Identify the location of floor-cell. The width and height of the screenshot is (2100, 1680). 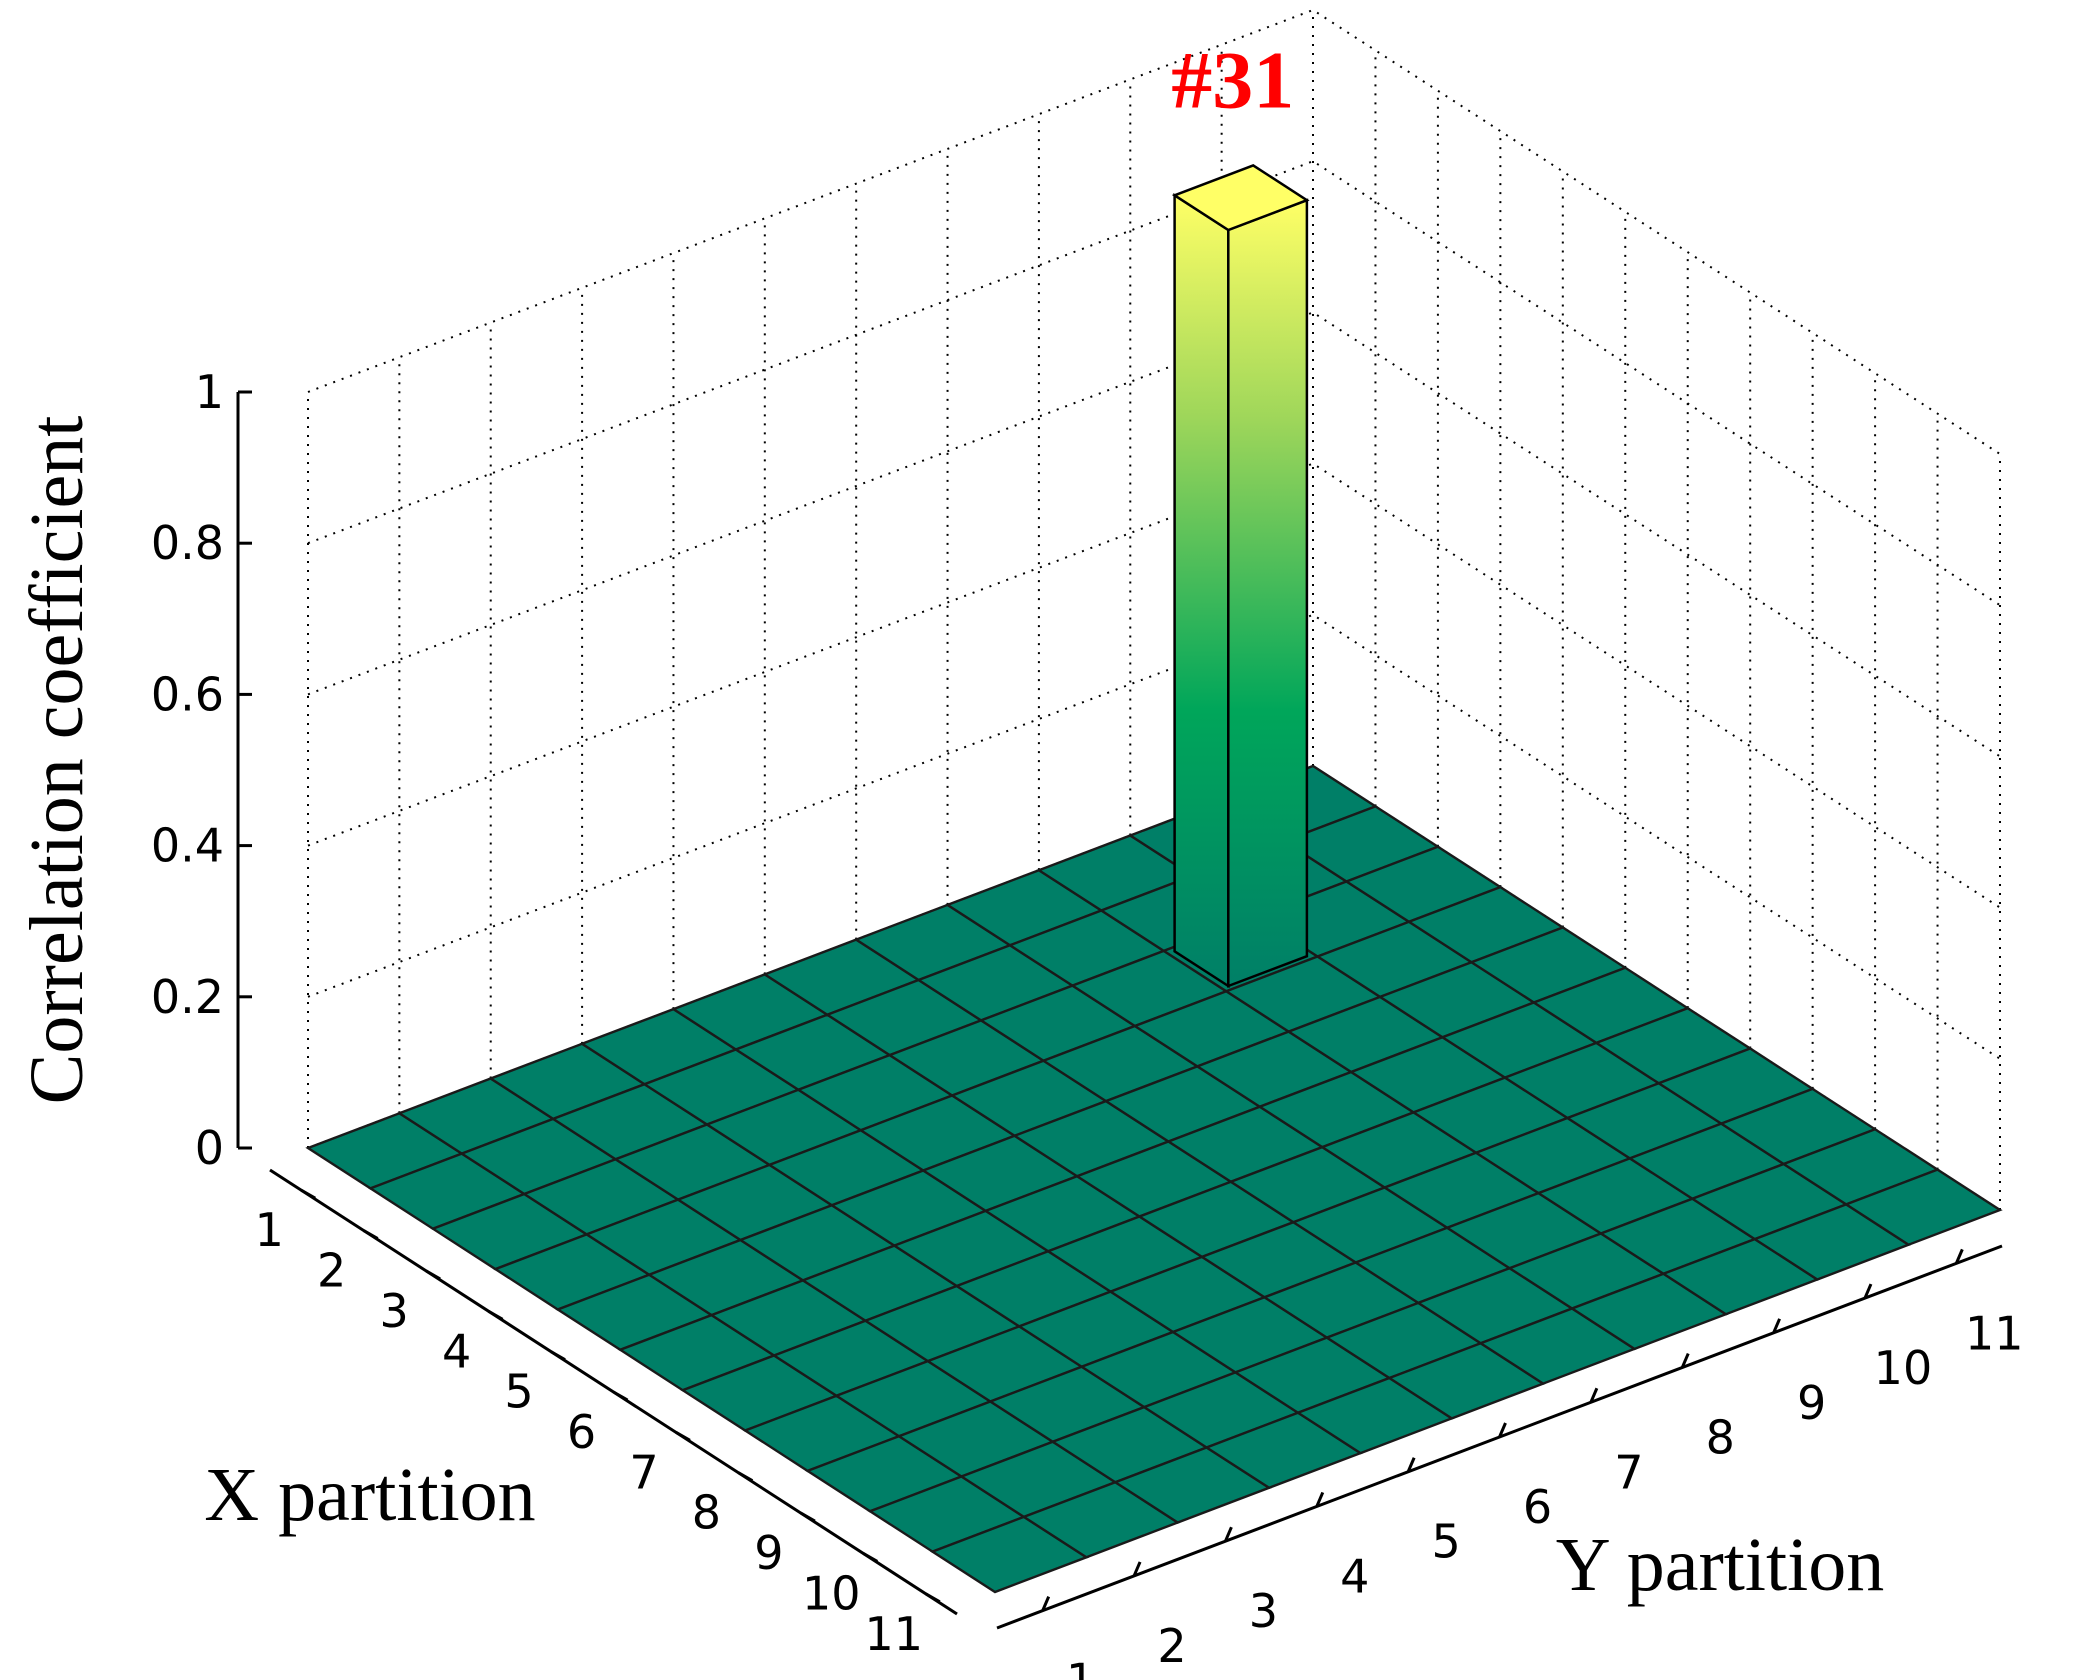
(1923, 1207).